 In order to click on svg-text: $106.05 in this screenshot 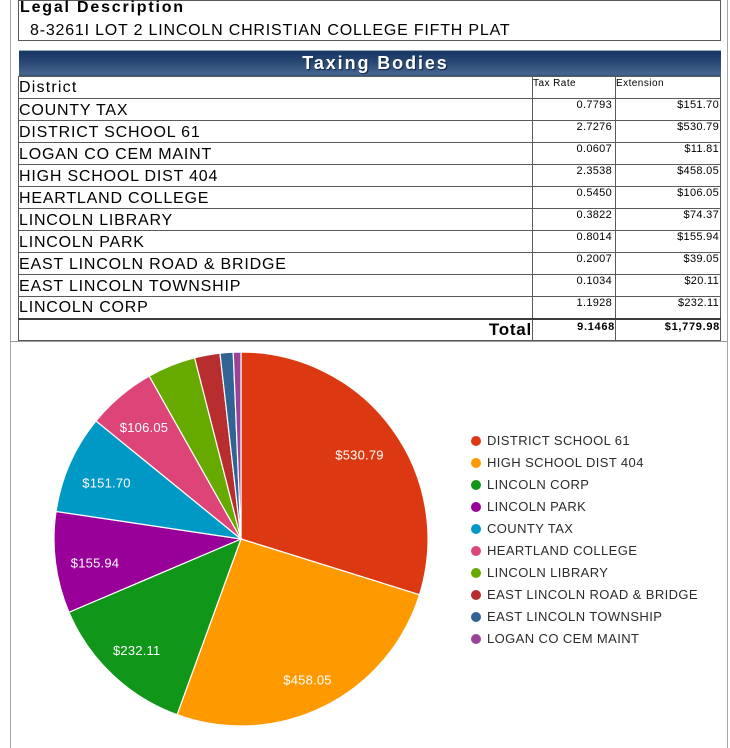, I will do `click(144, 427)`.